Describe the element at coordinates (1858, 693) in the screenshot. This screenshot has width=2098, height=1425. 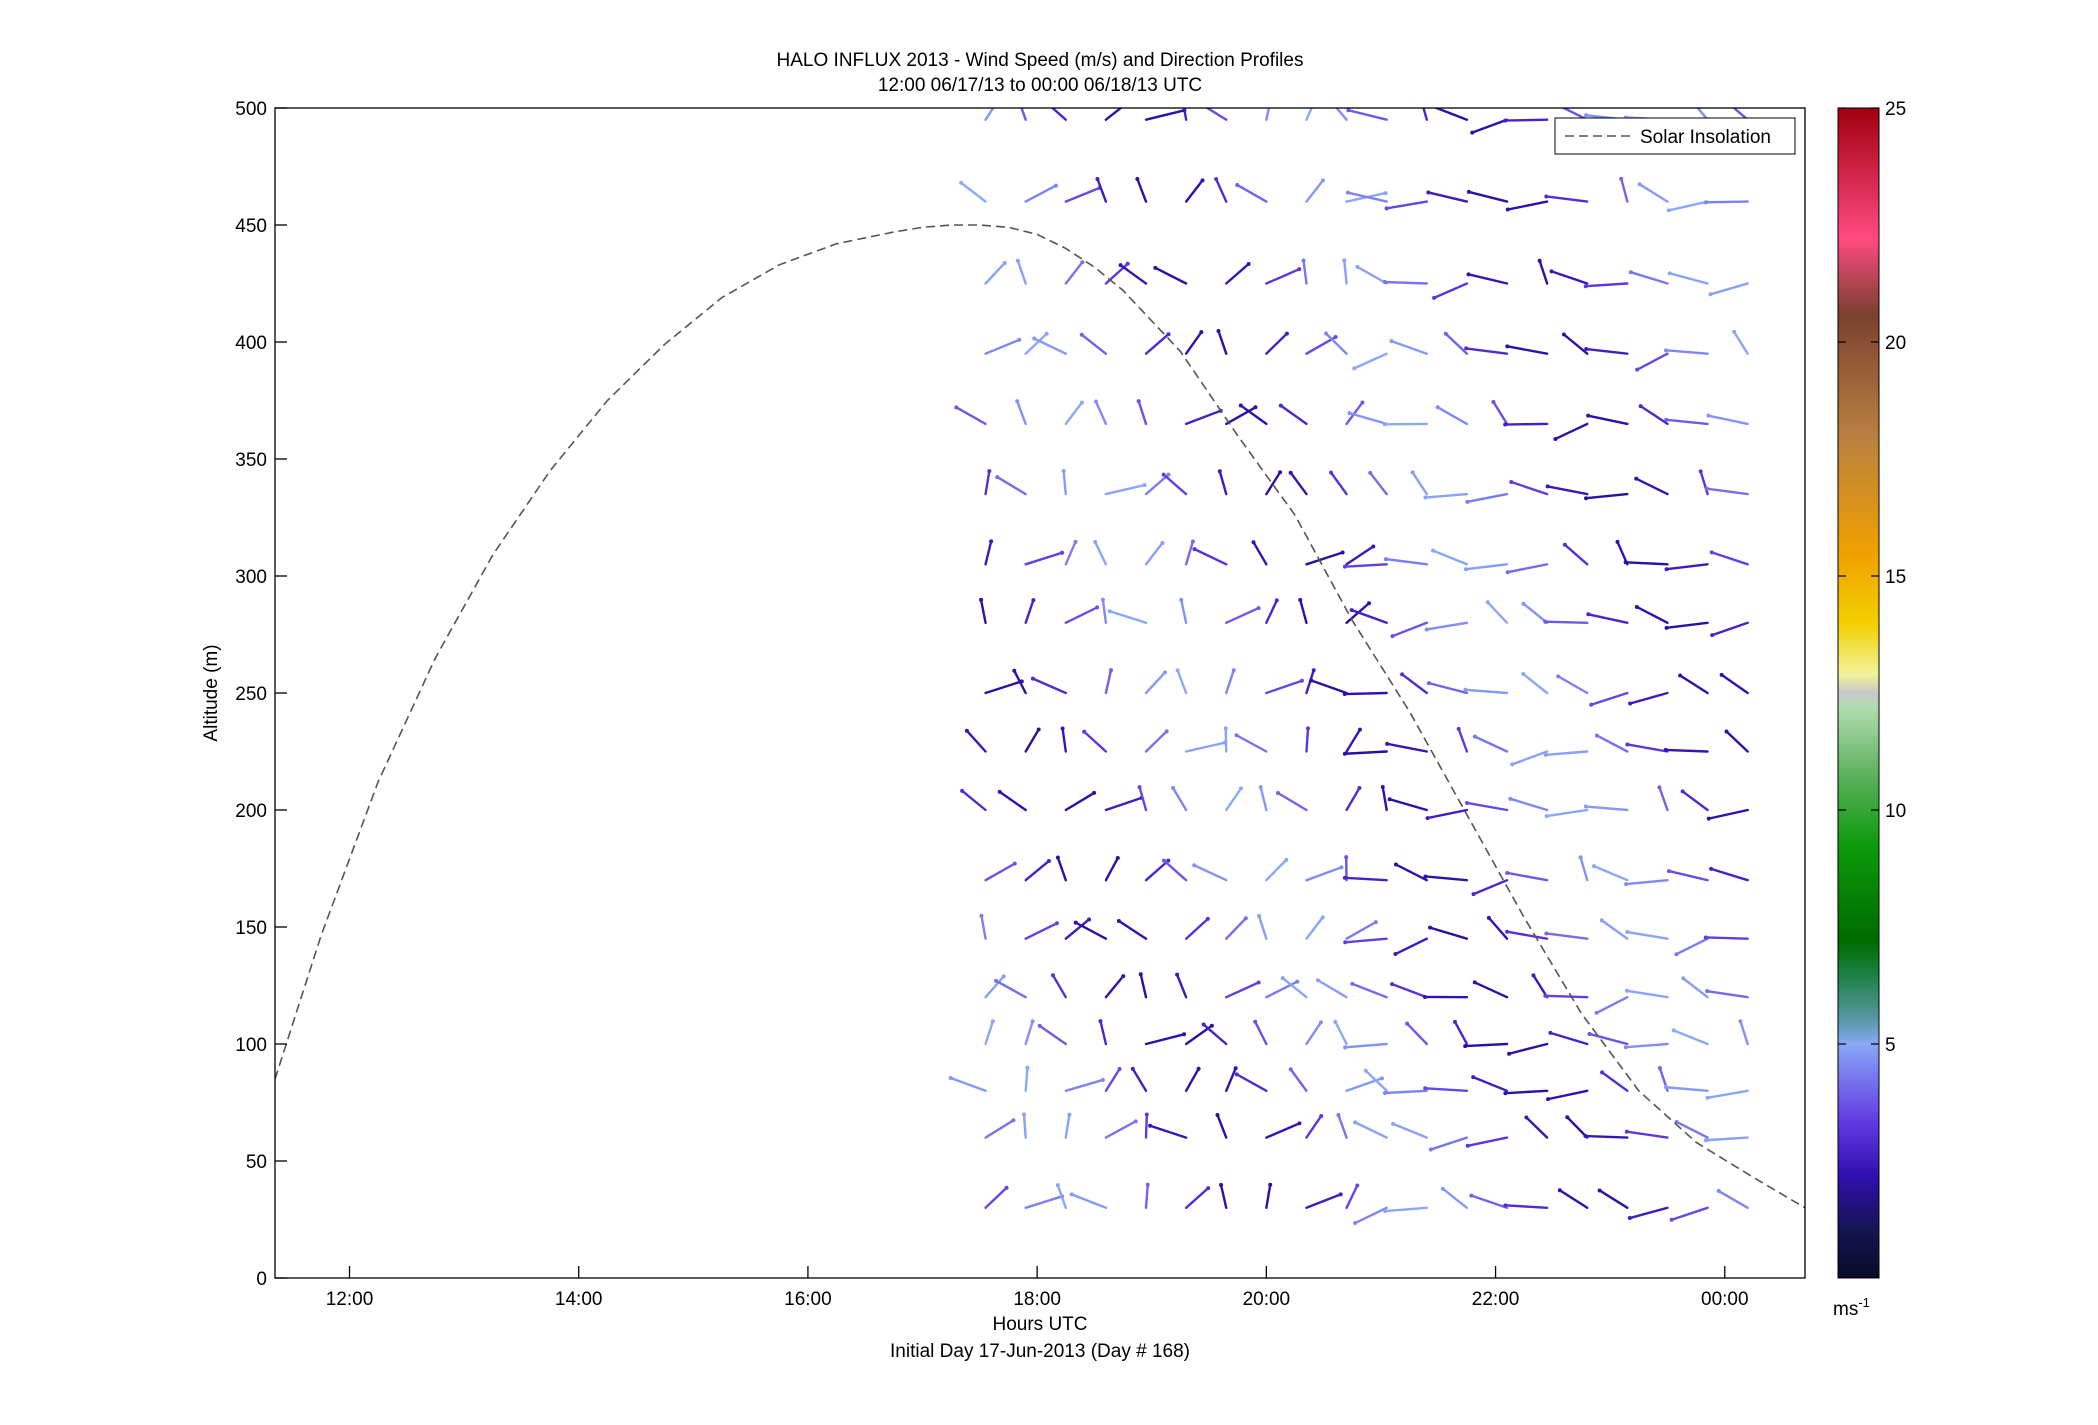
I see `colorbar-gradient` at that location.